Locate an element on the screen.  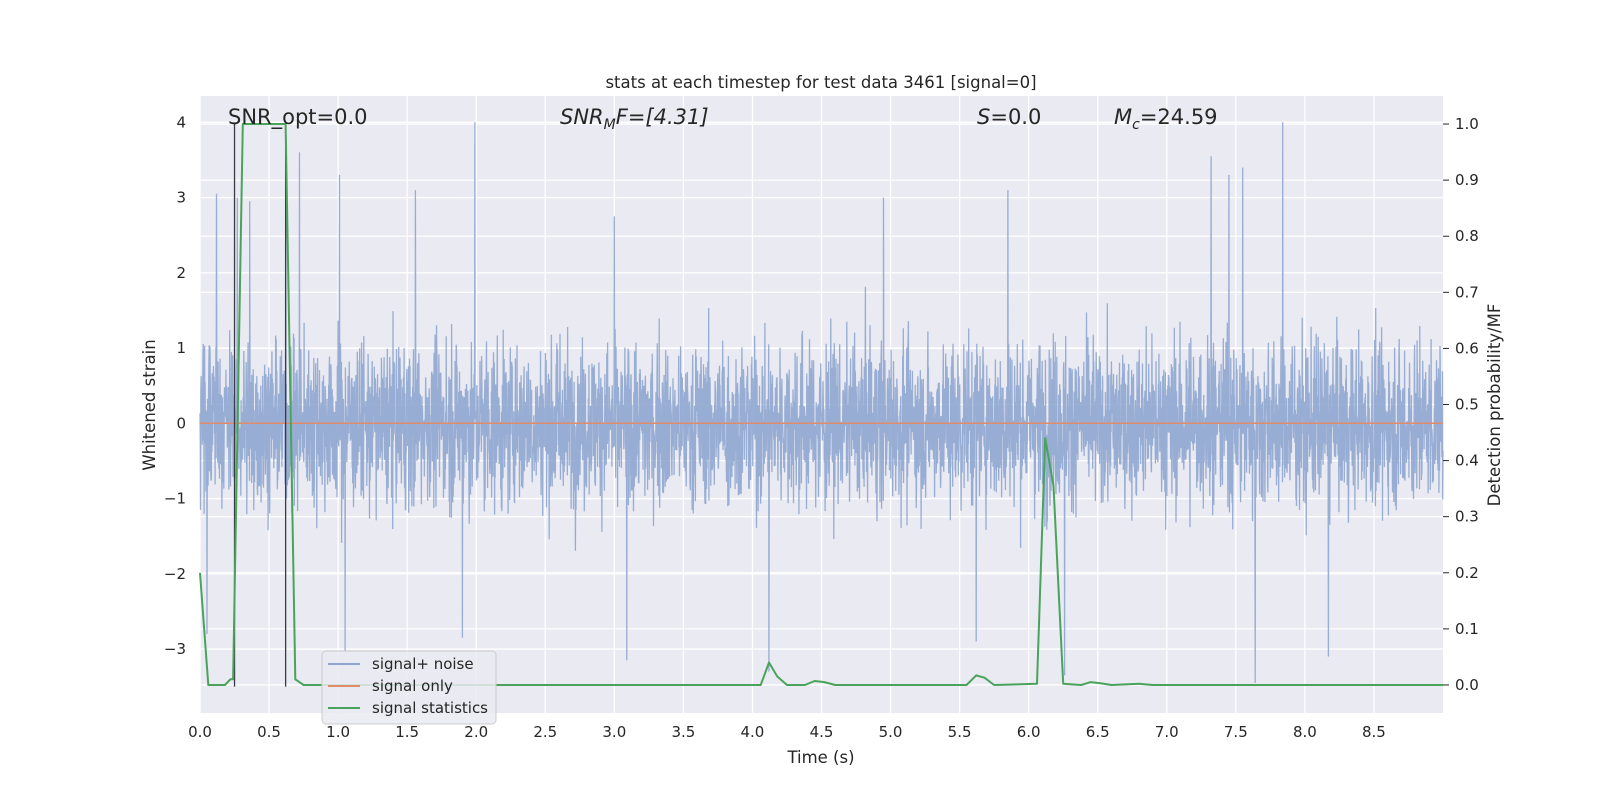
x-tick-label: 8.5 is located at coordinates (1374, 732).